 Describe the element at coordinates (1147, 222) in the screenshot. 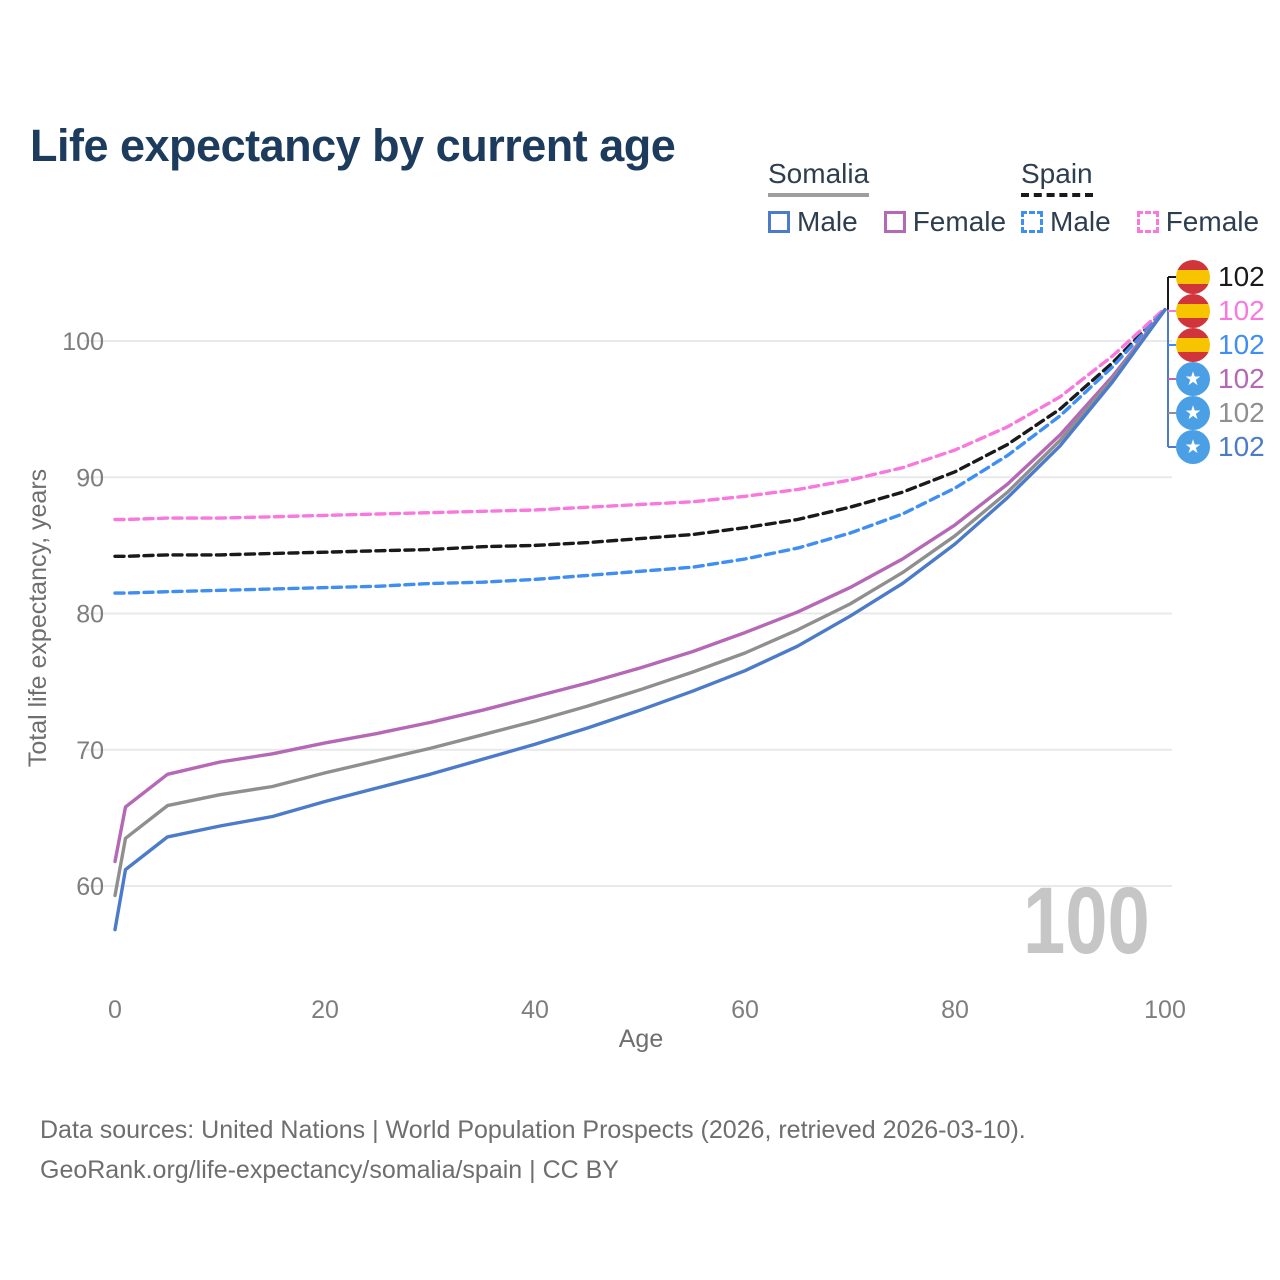

I see `spain-female-swatch-icon` at that location.